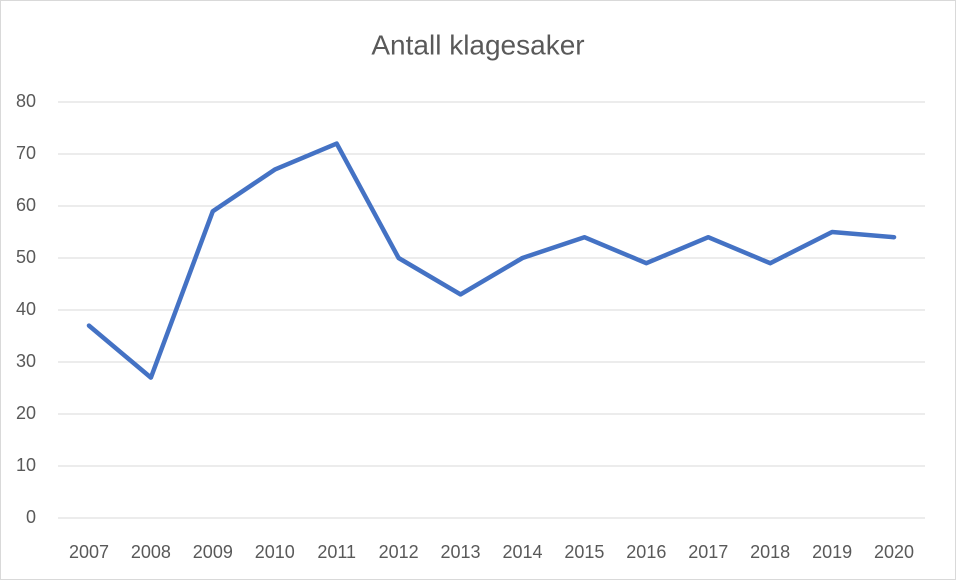  Describe the element at coordinates (522, 552) in the screenshot. I see `x-tick-label: 2014` at that location.